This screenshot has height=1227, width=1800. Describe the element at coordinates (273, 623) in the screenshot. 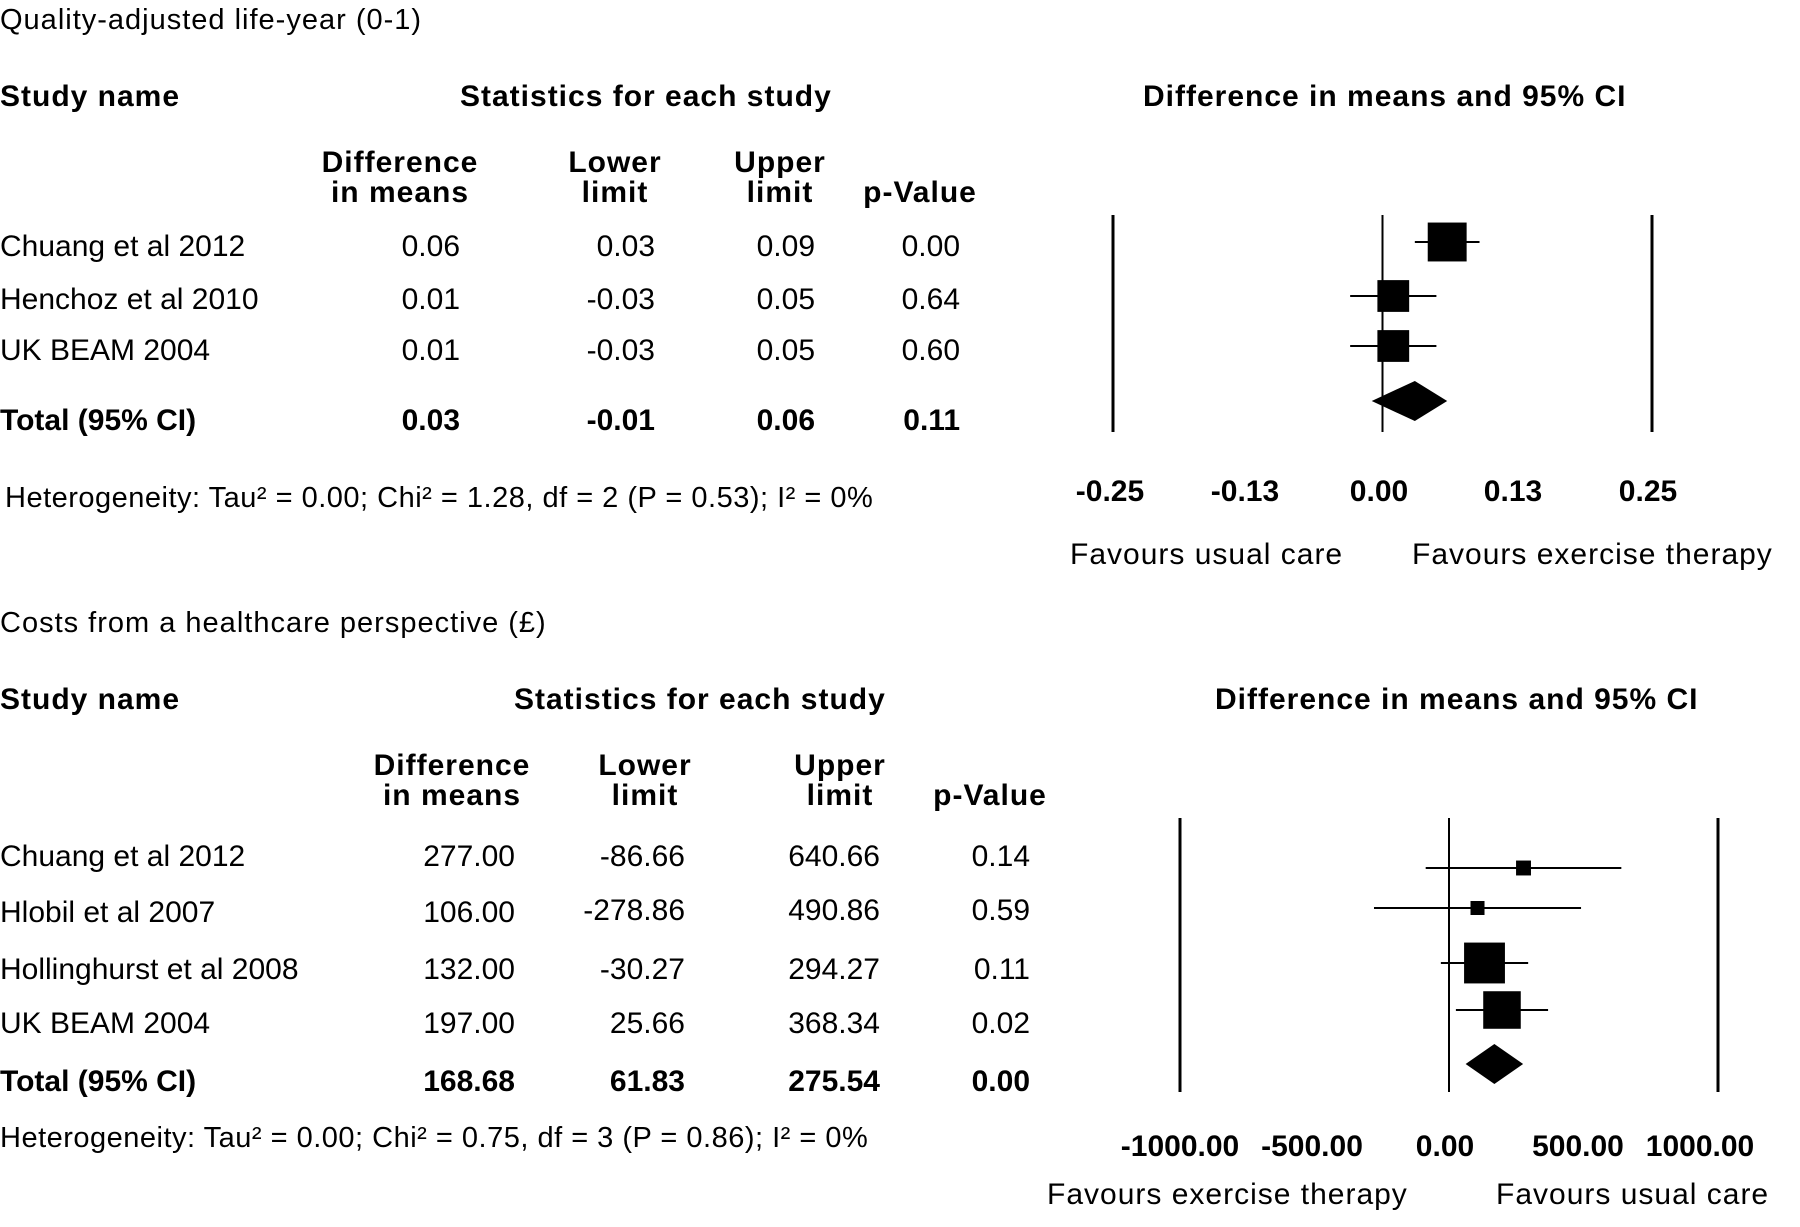

I see `panel2-title: Costs from a healthcare perspective (£)` at that location.